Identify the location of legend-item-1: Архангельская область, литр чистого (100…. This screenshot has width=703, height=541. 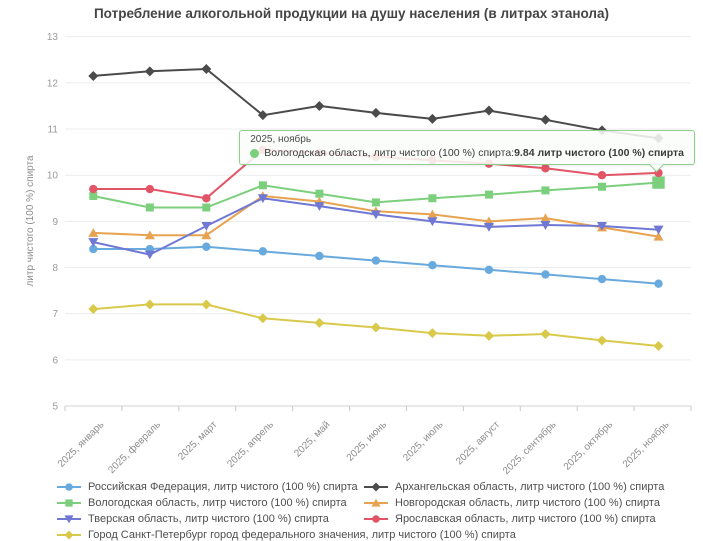
(513, 486).